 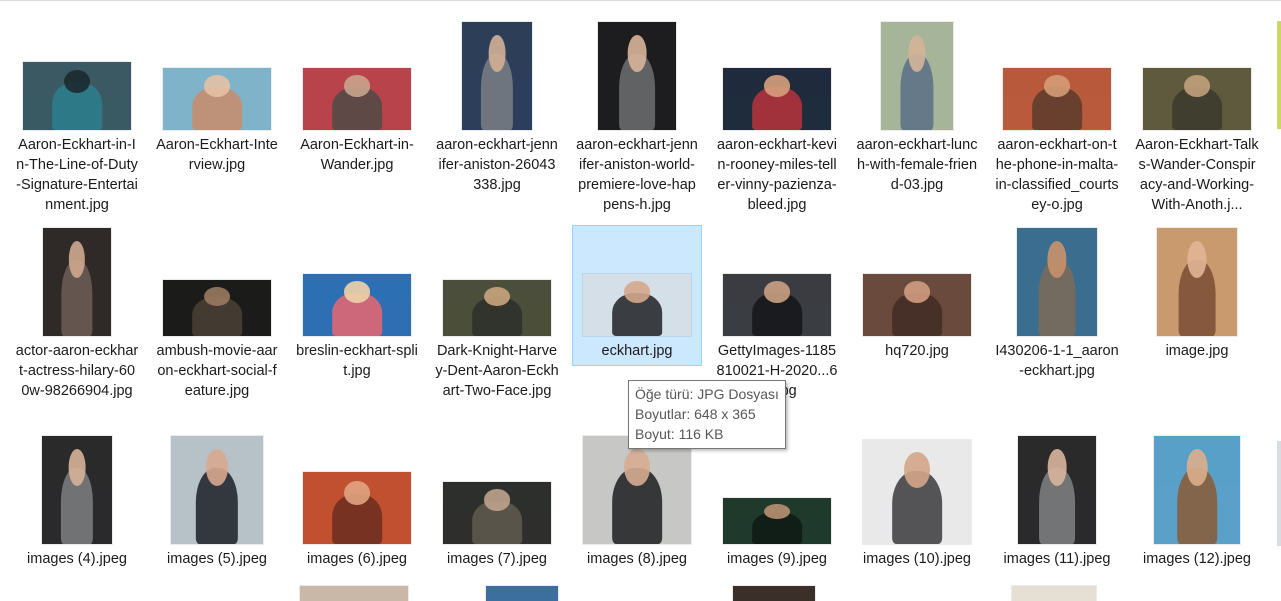 What do you see at coordinates (917, 351) in the screenshot?
I see `file-name-label: hq720.jpg` at bounding box center [917, 351].